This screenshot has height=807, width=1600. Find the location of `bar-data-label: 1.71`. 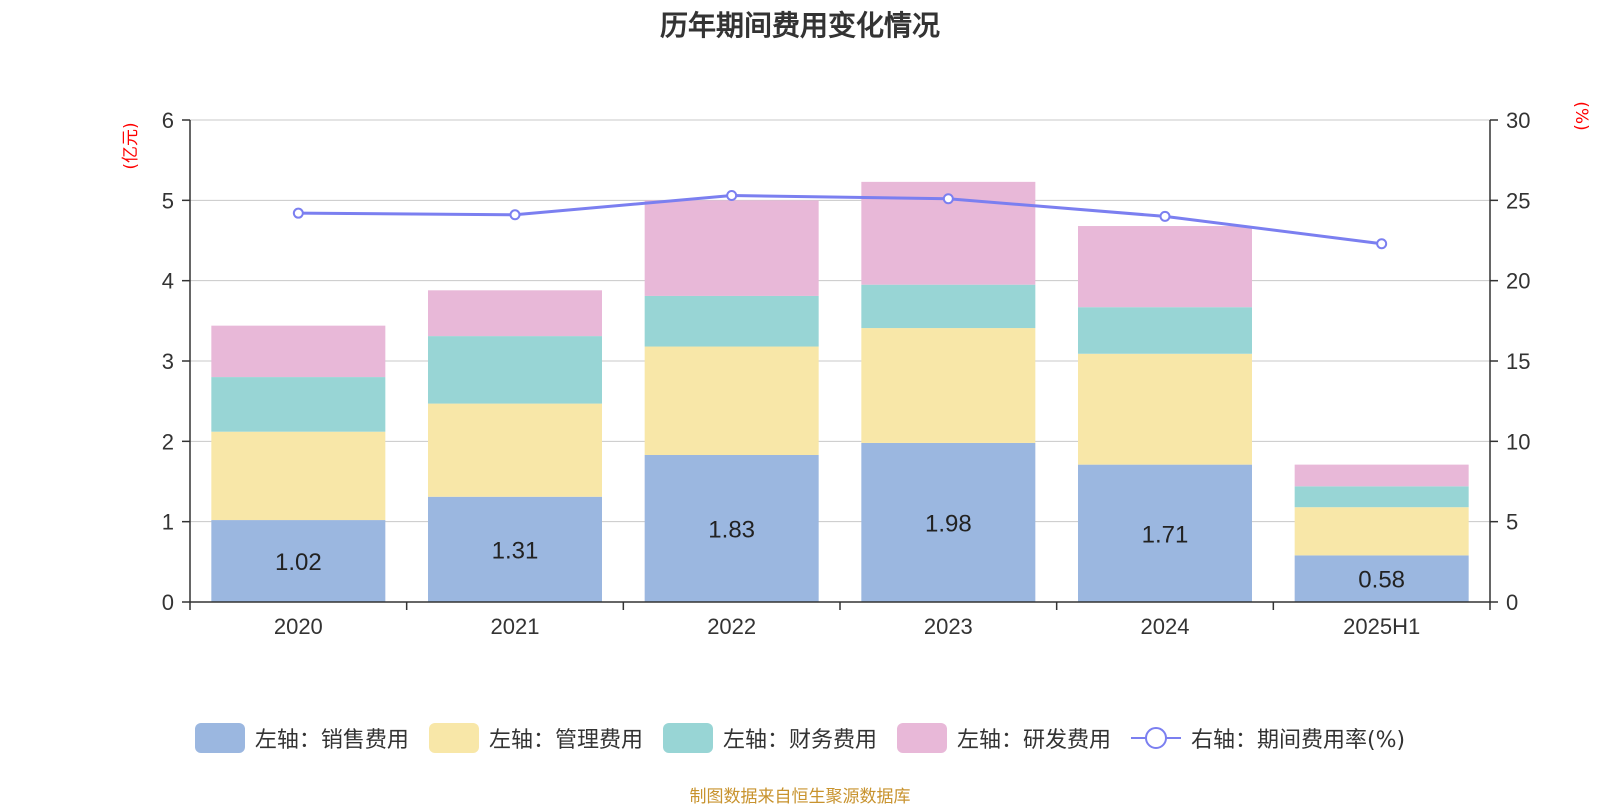

bar-data-label: 1.71 is located at coordinates (1165, 534).